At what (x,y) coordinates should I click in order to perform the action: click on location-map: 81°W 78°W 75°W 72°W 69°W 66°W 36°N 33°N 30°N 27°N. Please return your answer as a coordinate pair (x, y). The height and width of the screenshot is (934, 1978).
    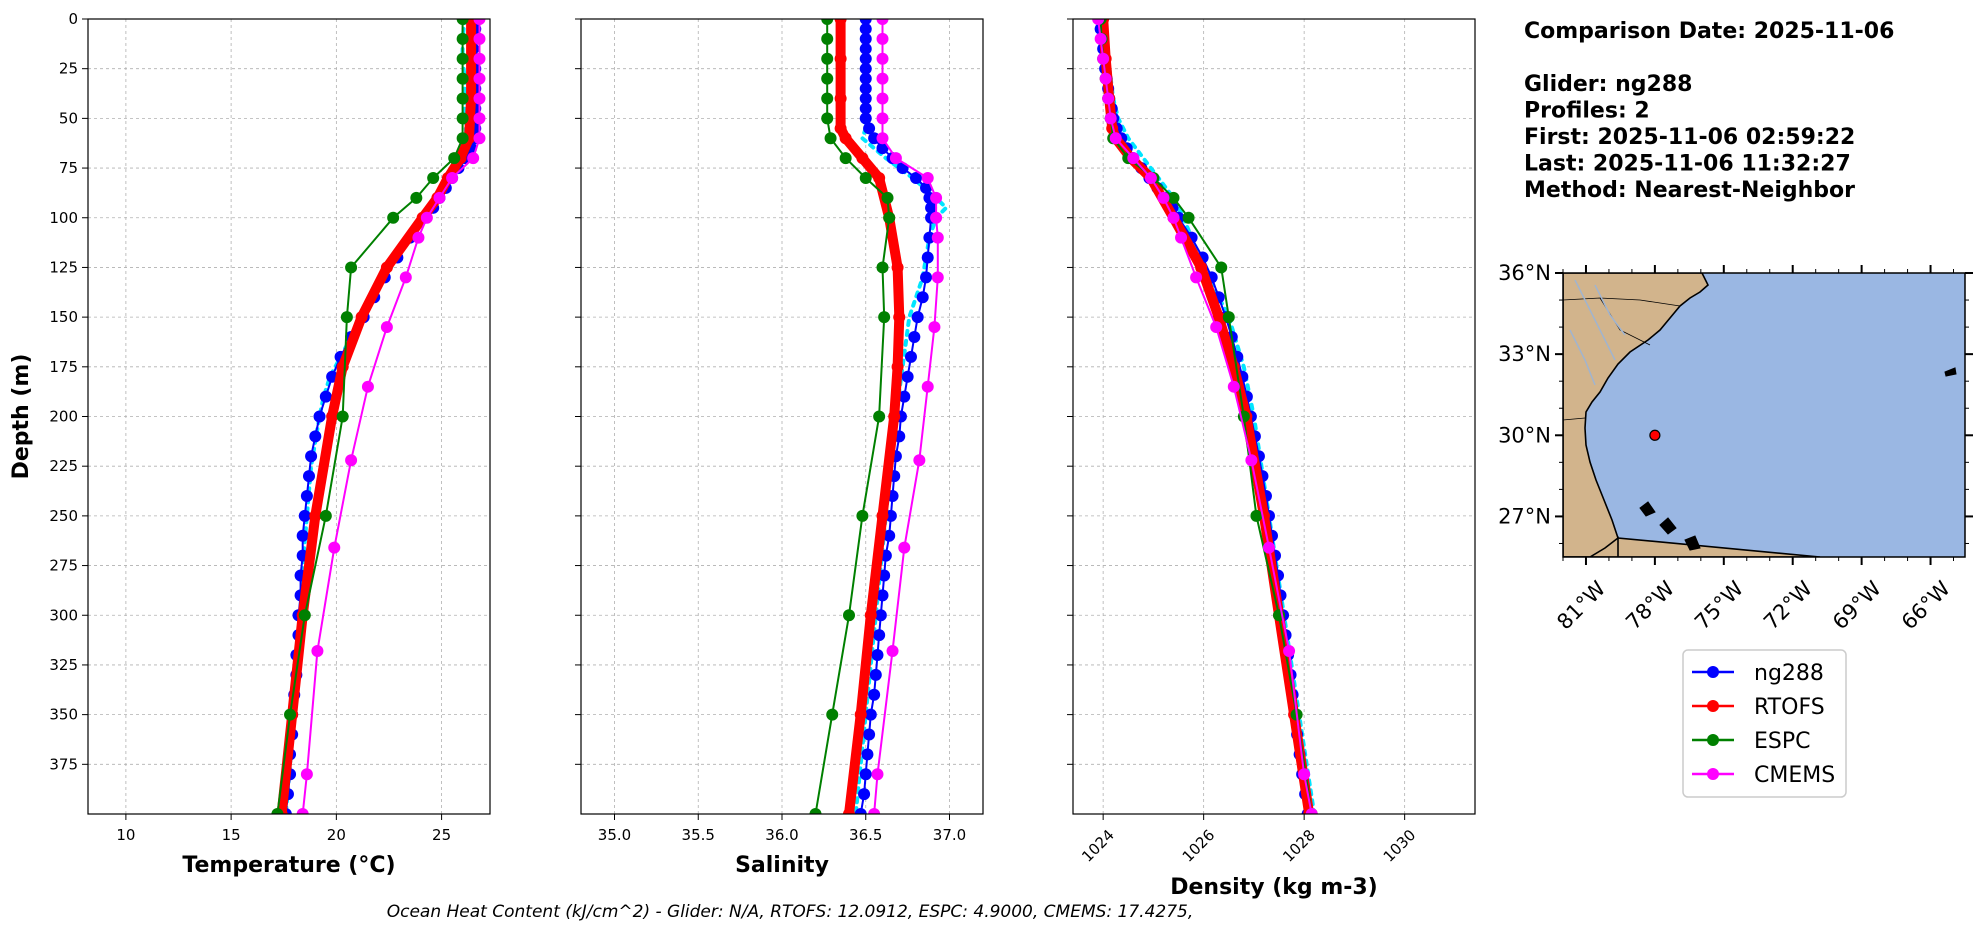
    Looking at the image, I should click on (1735, 447).